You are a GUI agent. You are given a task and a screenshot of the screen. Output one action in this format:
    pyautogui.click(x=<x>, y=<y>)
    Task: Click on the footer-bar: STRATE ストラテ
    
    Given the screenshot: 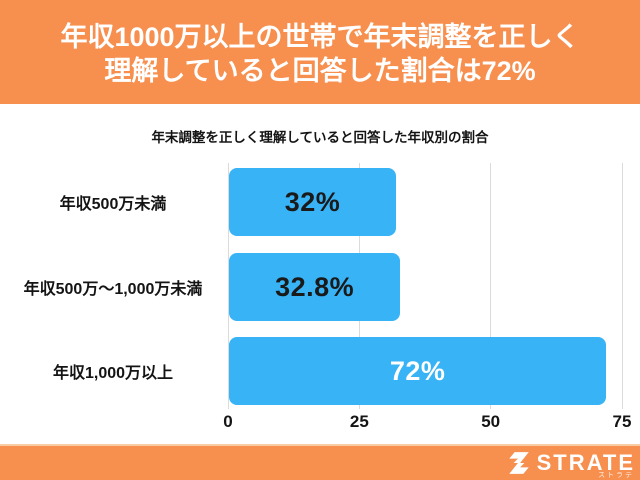 What is the action you would take?
    pyautogui.click(x=320, y=462)
    